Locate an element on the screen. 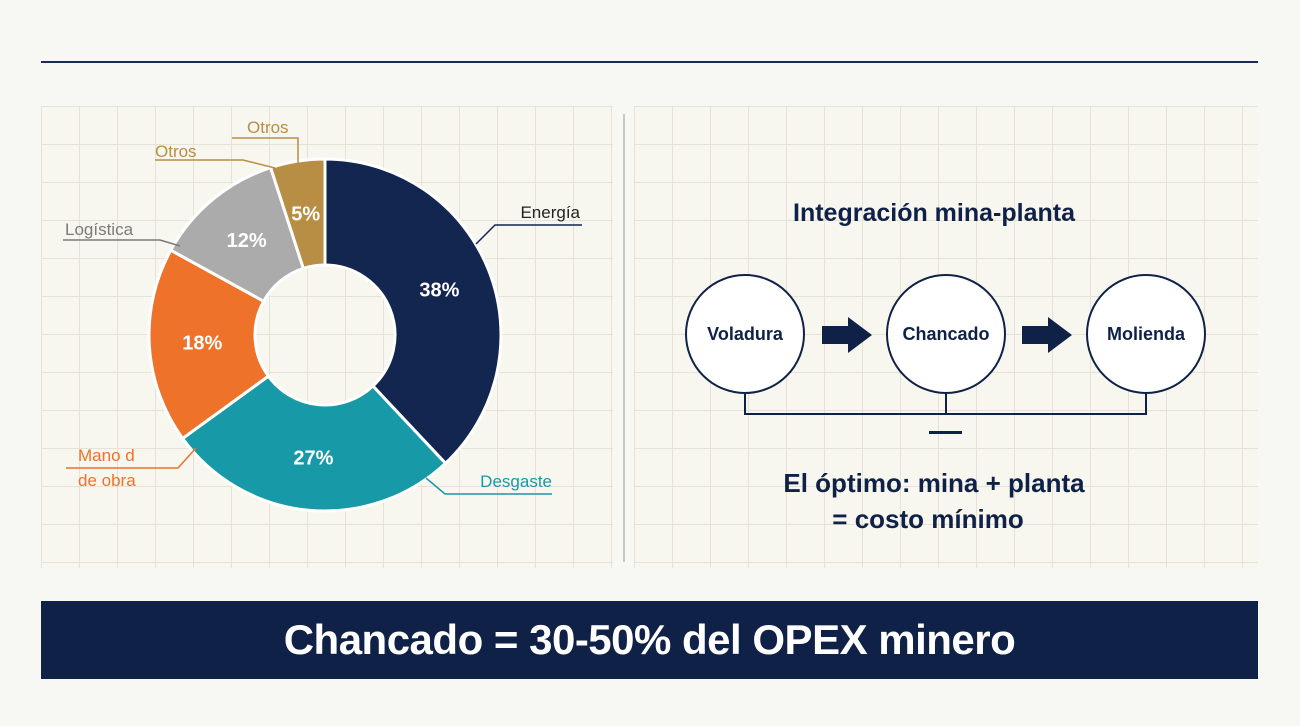 The height and width of the screenshot is (726, 1300). conclusion-line-1: El óptimo: mina + planta is located at coordinates (934, 483).